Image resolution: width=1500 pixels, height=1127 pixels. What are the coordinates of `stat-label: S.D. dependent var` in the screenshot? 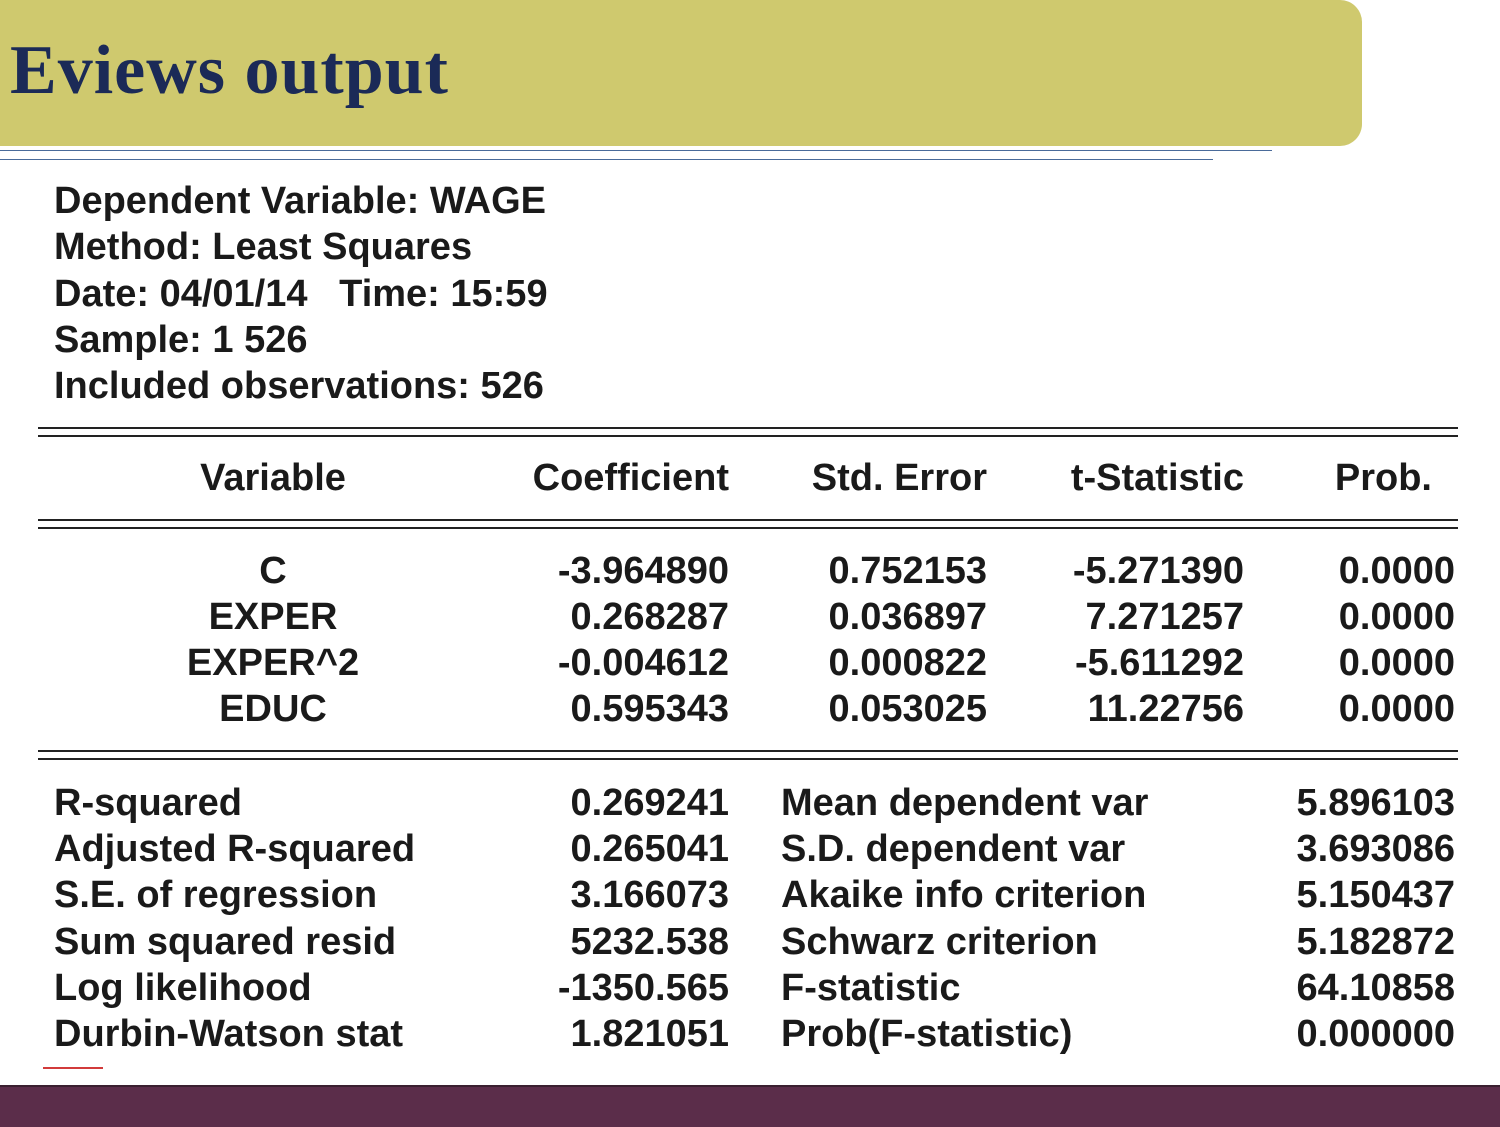 It's located at (953, 849).